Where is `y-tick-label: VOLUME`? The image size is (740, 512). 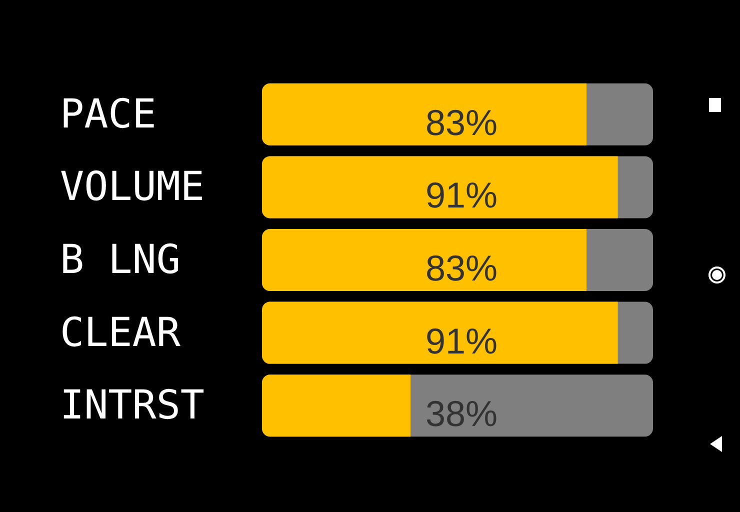
y-tick-label: VOLUME is located at coordinates (132, 187).